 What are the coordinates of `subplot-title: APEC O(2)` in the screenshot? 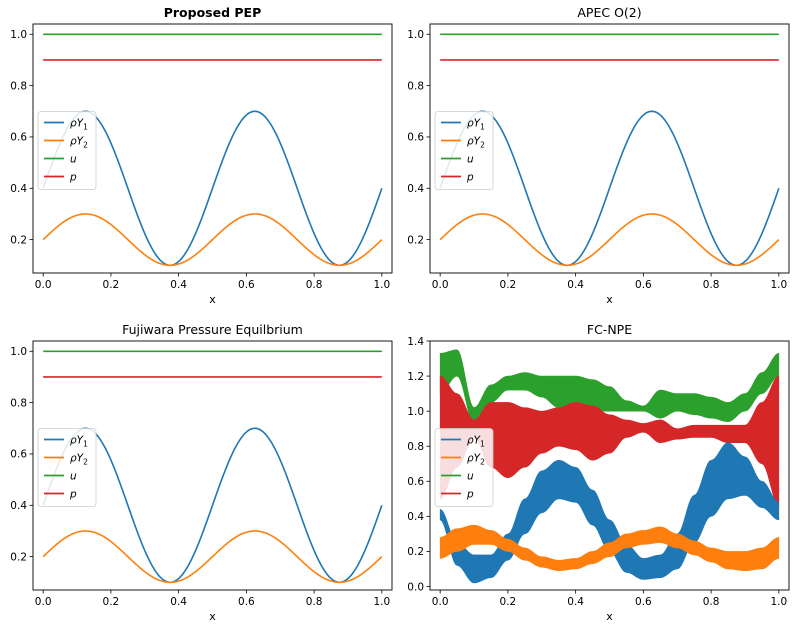 It's located at (609, 12).